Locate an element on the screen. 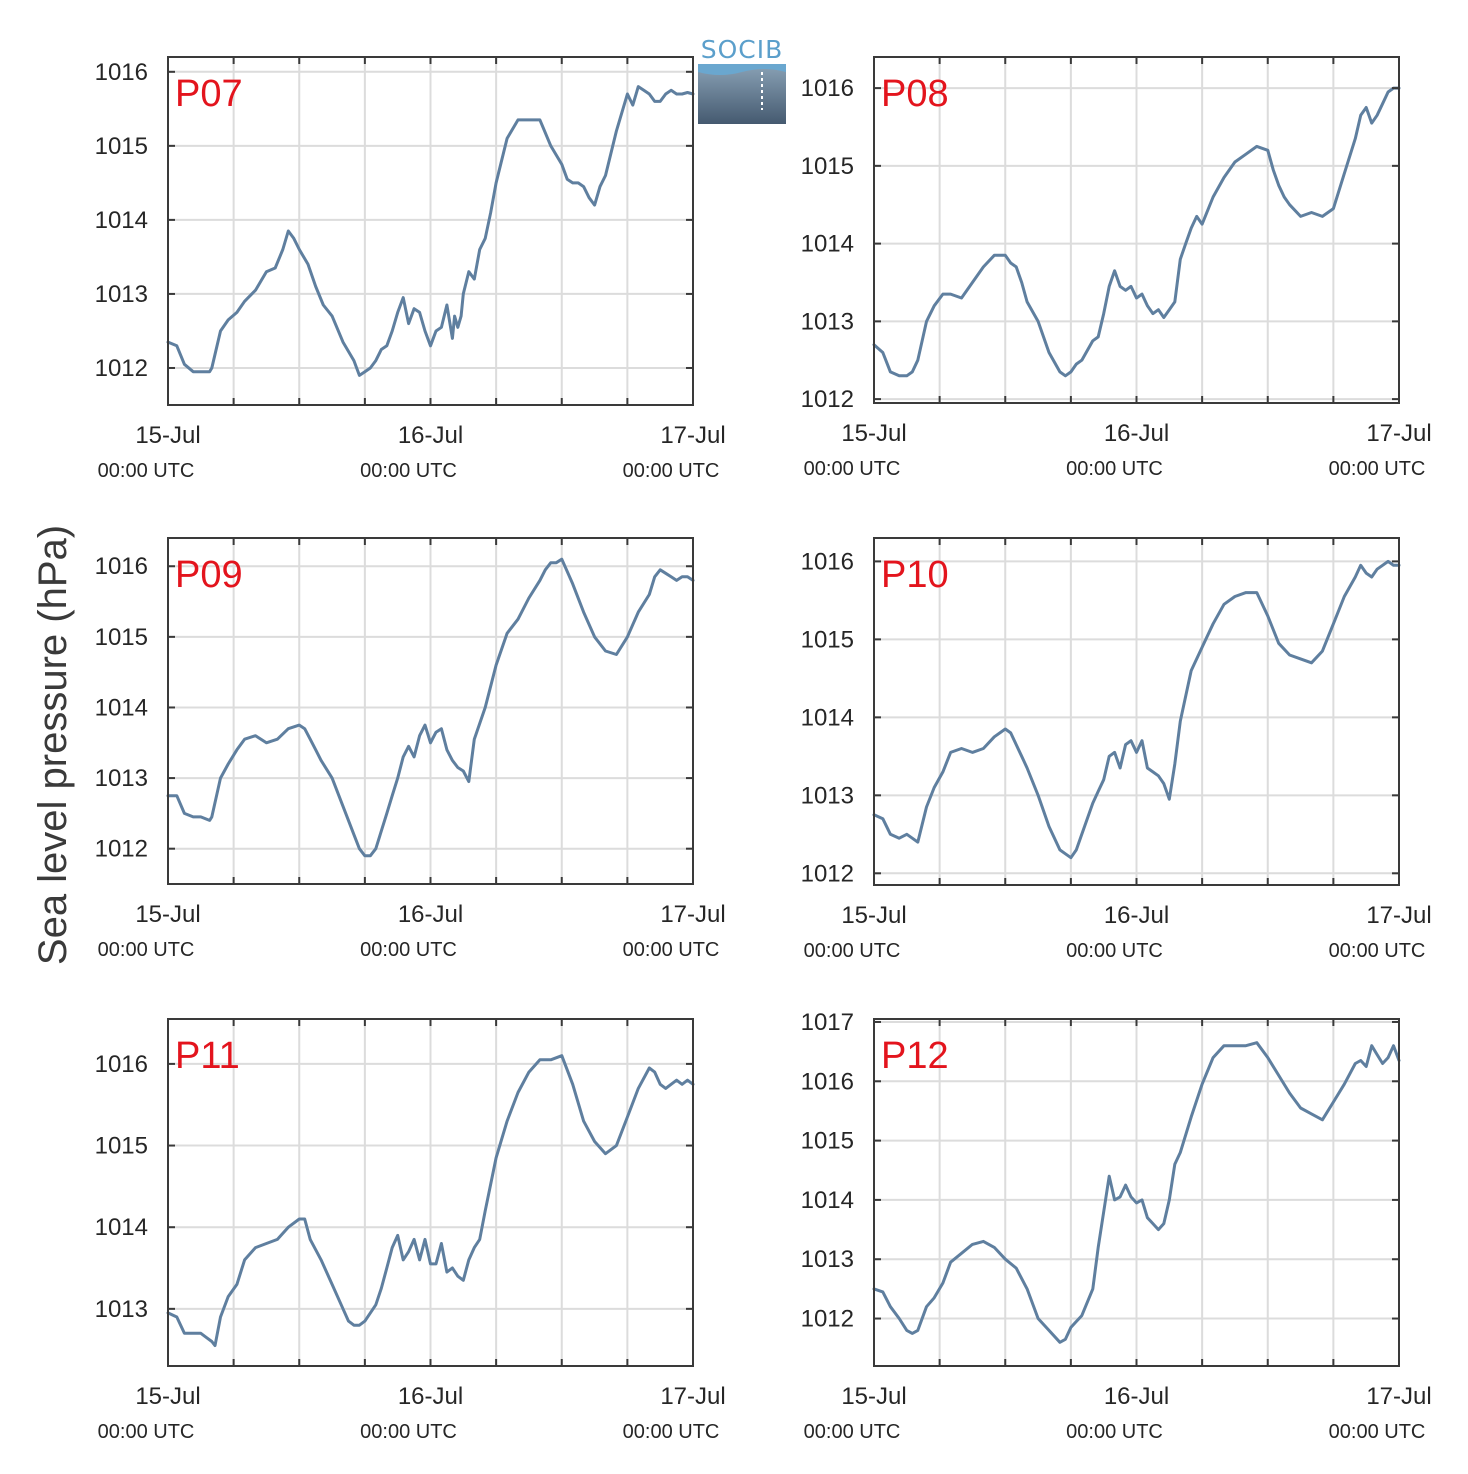 This screenshot has height=1474, width=1468. y-tick-label: 1017 is located at coordinates (827, 1022).